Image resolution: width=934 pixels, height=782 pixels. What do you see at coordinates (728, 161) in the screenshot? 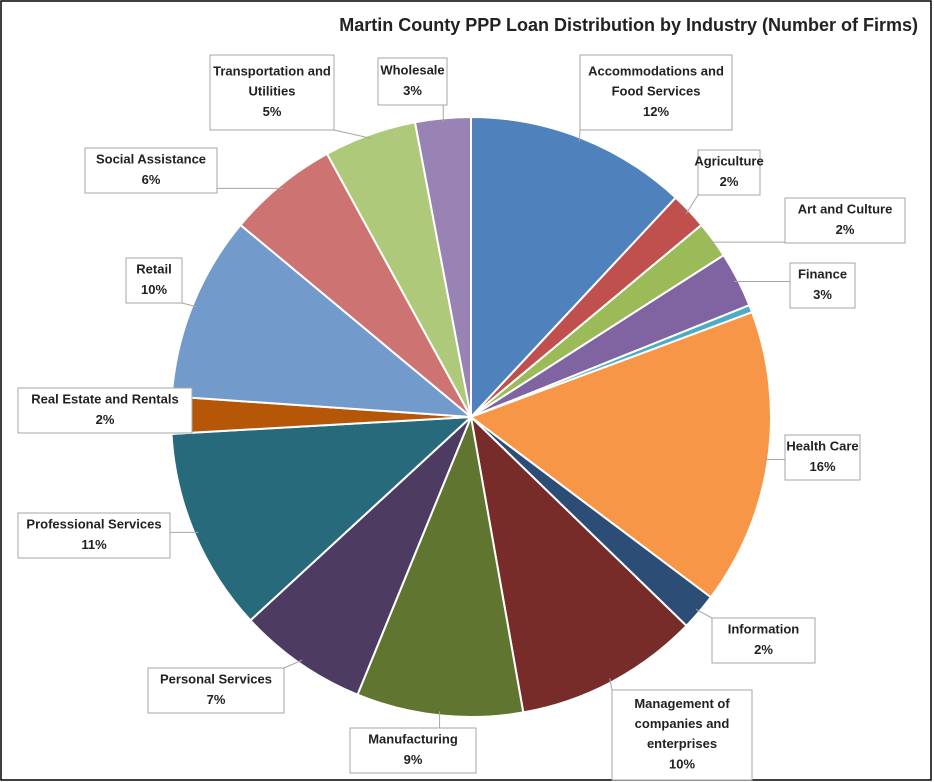
I see `category-label: Agriculture` at bounding box center [728, 161].